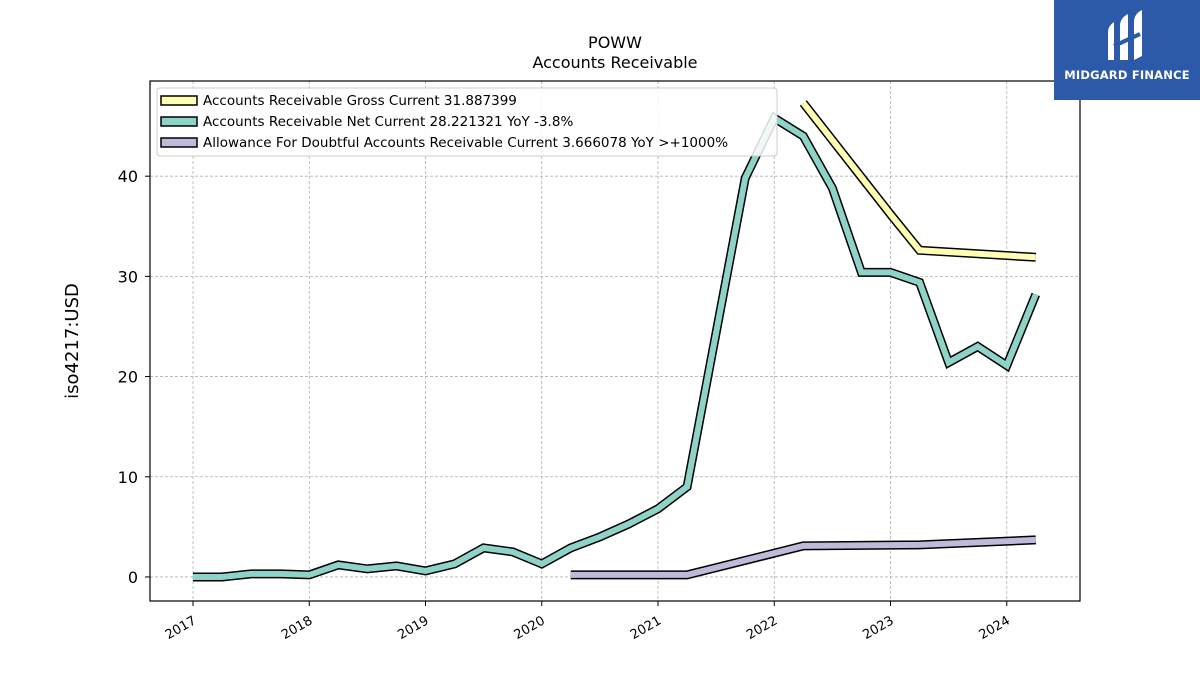 This screenshot has width=1200, height=675. I want to click on x-tick-label: 2018, so click(297, 628).